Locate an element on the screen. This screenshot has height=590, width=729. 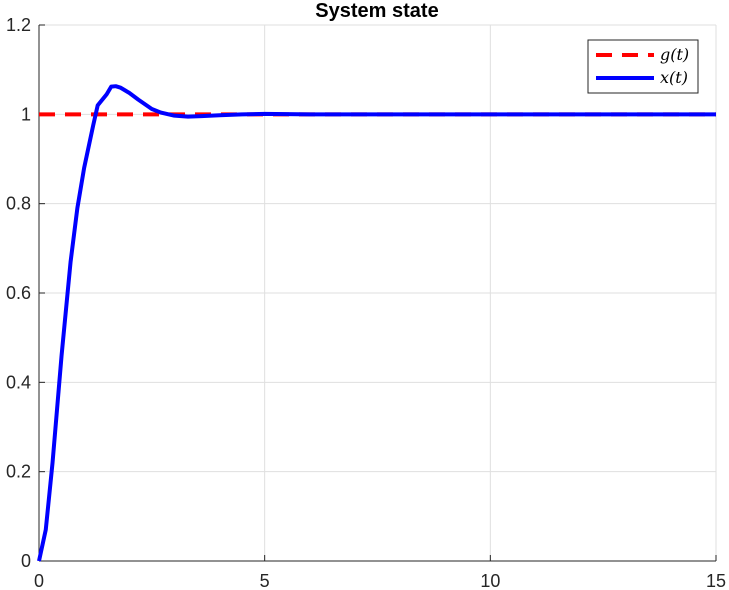
y-tick-label-4: 0.8 is located at coordinates (18, 204).